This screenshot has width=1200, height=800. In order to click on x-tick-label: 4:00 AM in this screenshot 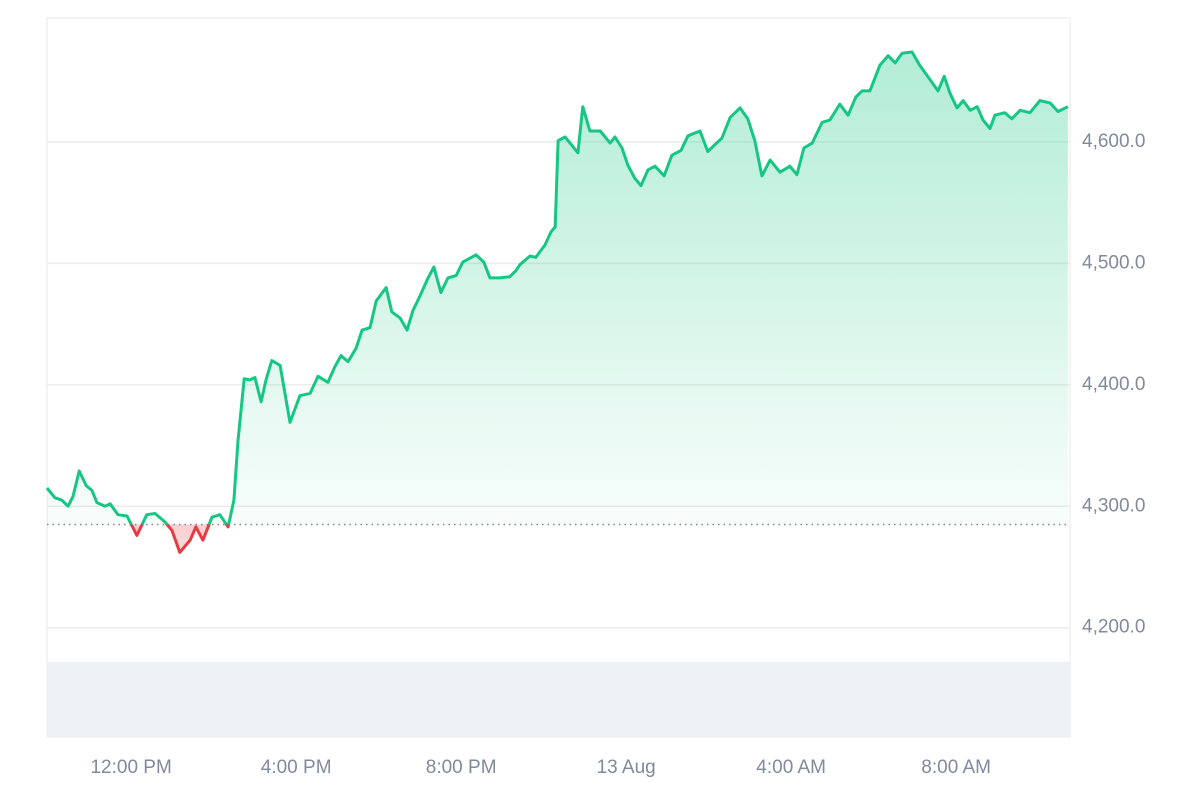, I will do `click(791, 767)`.